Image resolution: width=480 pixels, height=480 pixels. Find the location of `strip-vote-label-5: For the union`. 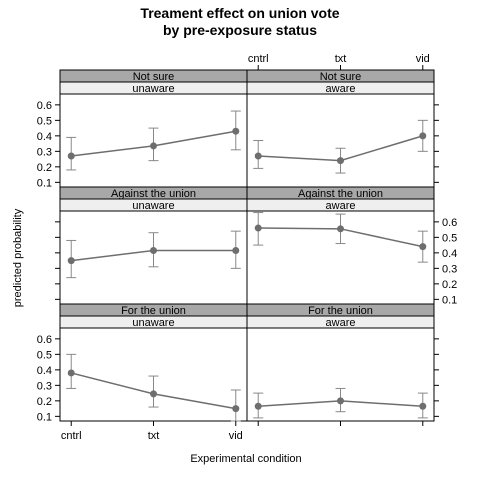

strip-vote-label-5: For the union is located at coordinates (340, 311).